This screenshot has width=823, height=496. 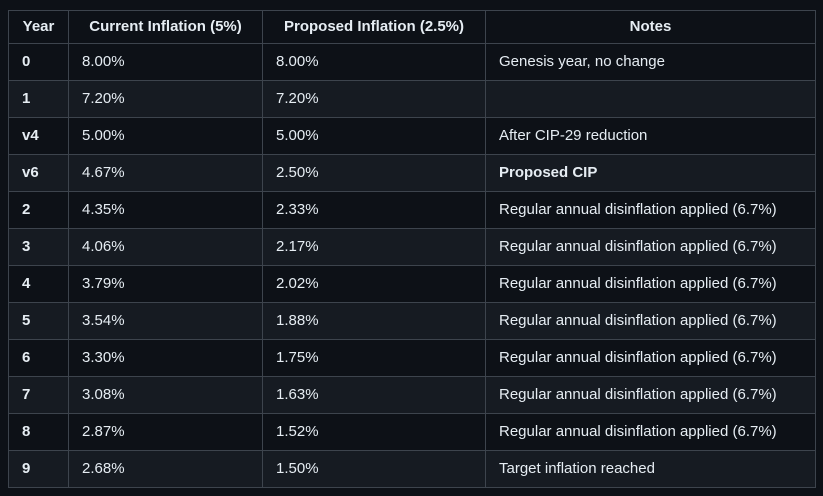 What do you see at coordinates (38, 358) in the screenshot?
I see `cell-year: 6` at bounding box center [38, 358].